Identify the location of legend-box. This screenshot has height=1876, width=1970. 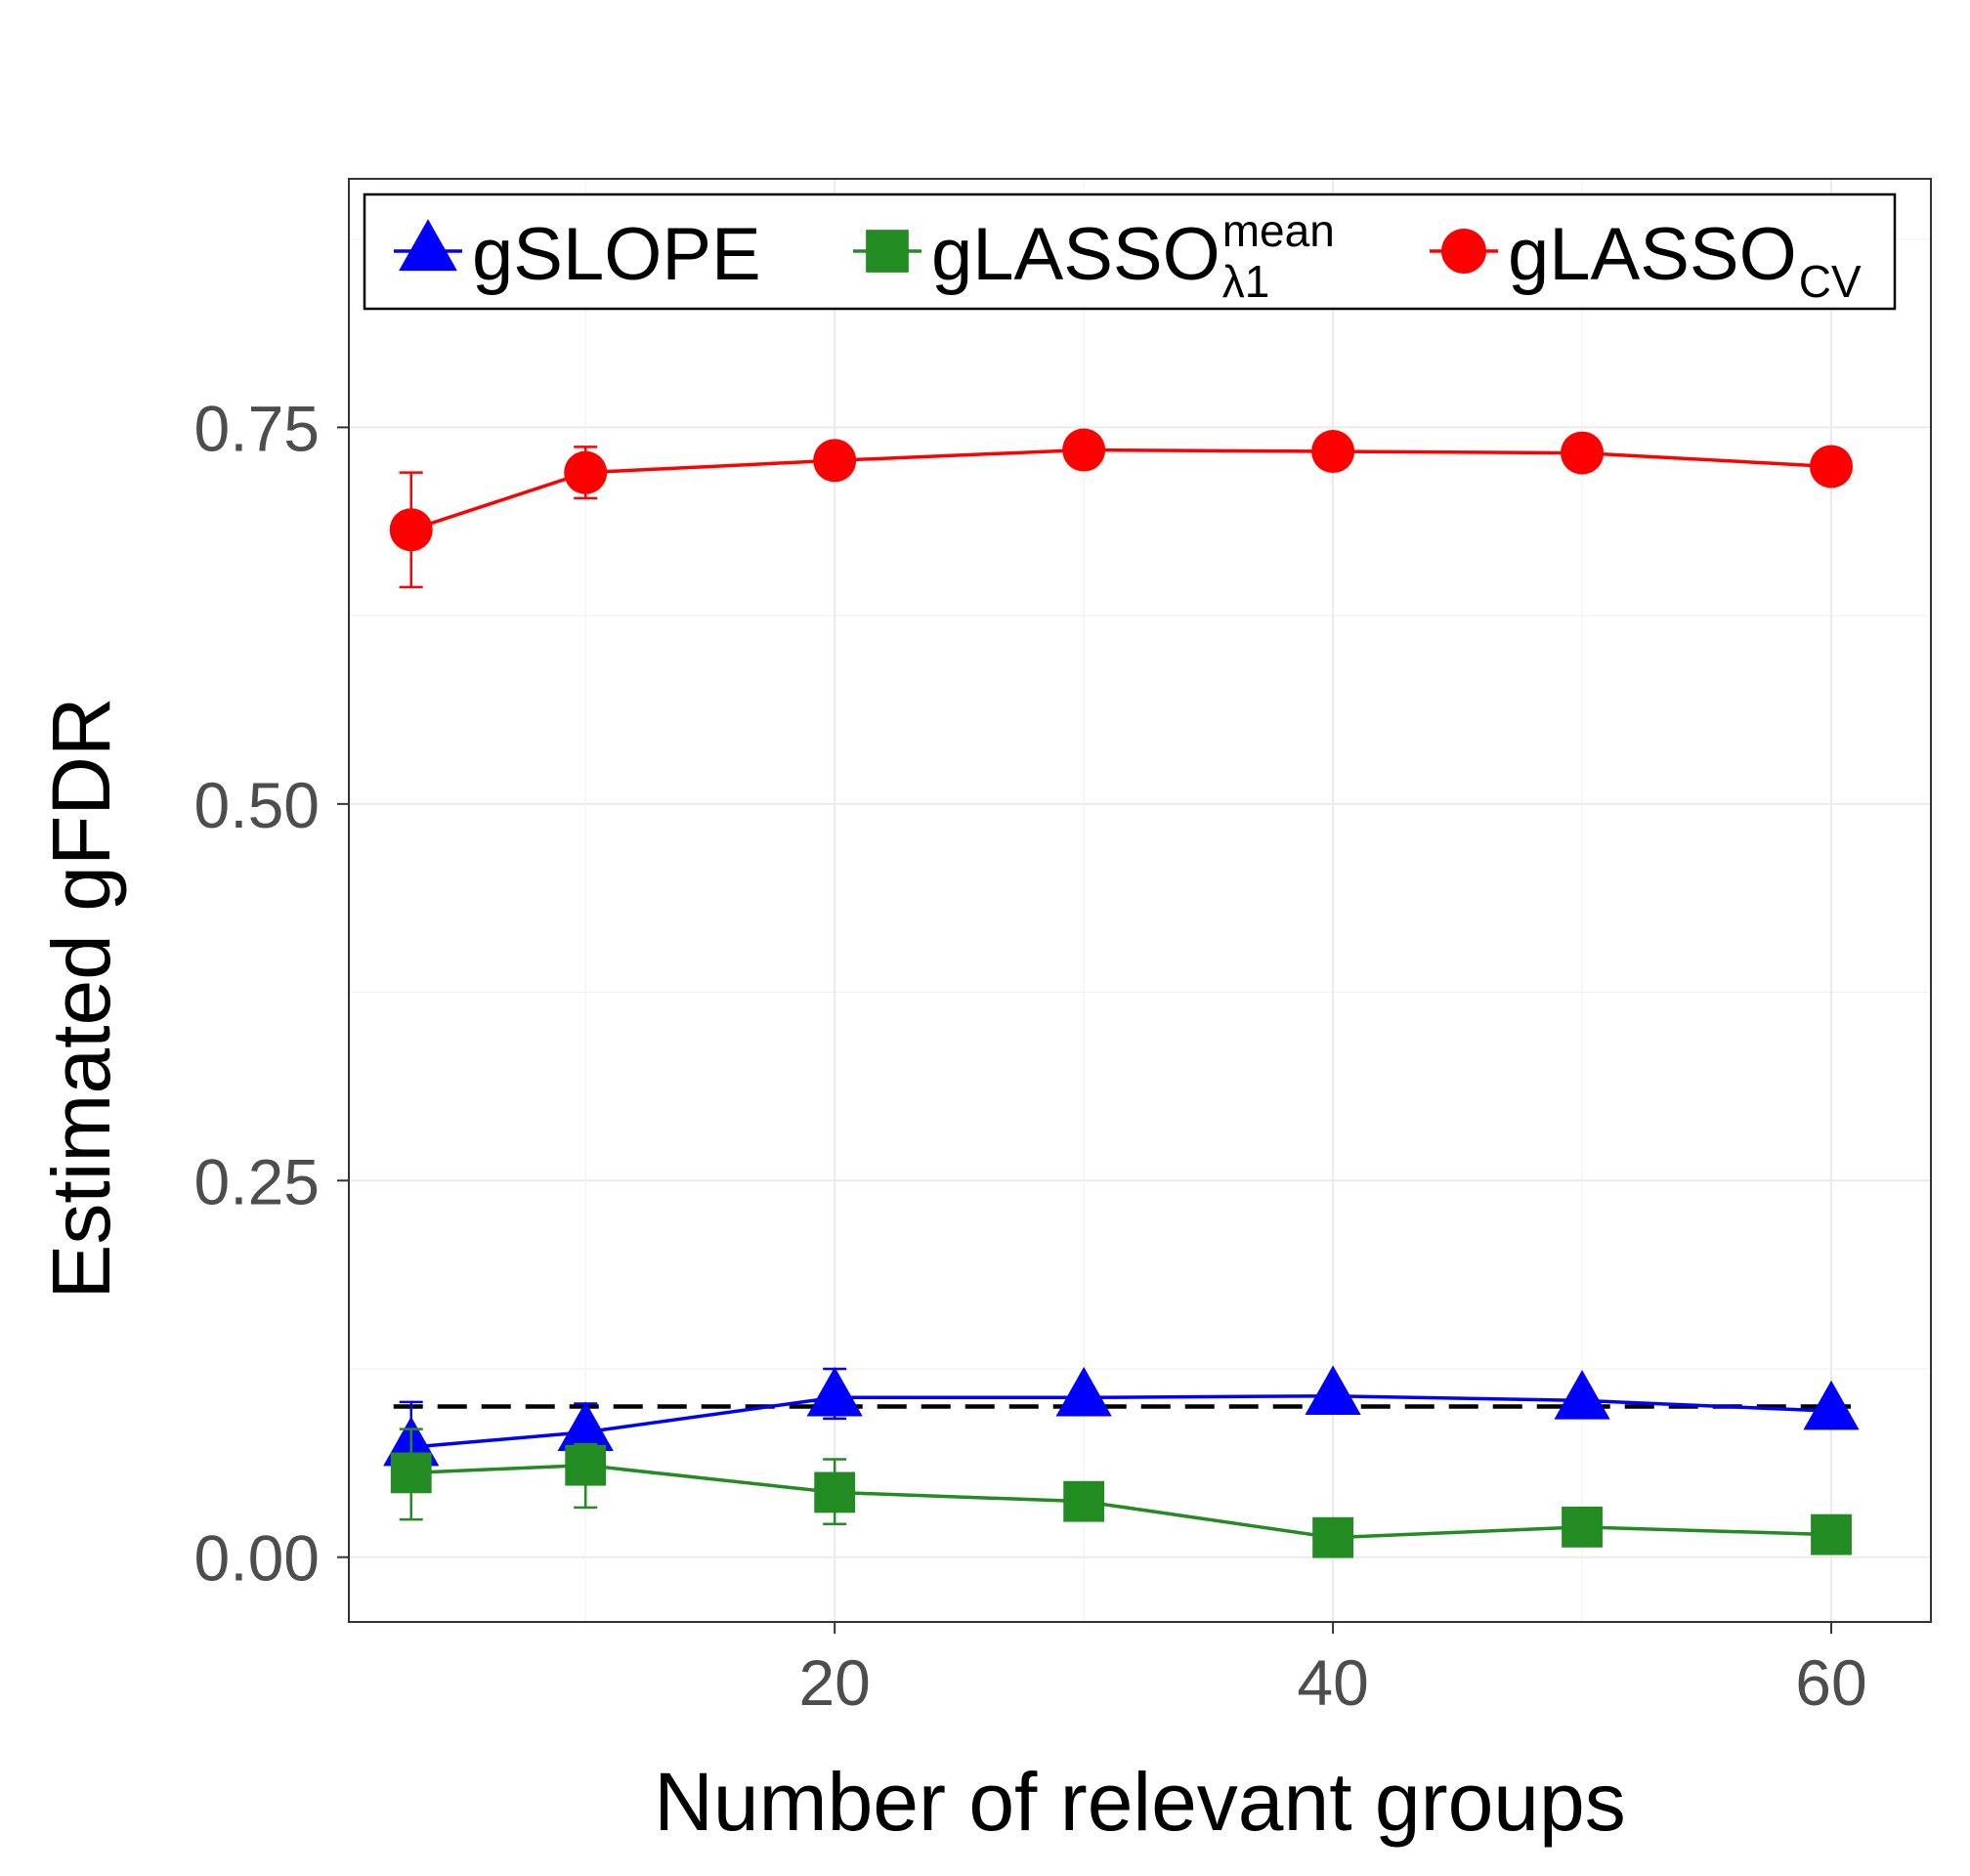
(1130, 251).